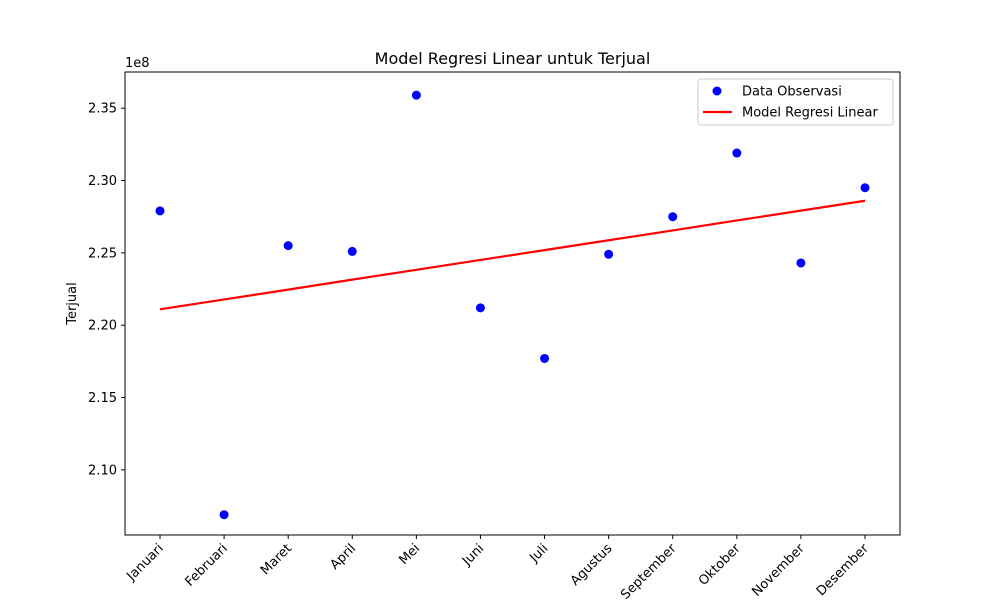 This screenshot has height=600, width=1000. Describe the element at coordinates (810, 113) in the screenshot. I see `legend-label: Model Regresi Linear` at that location.